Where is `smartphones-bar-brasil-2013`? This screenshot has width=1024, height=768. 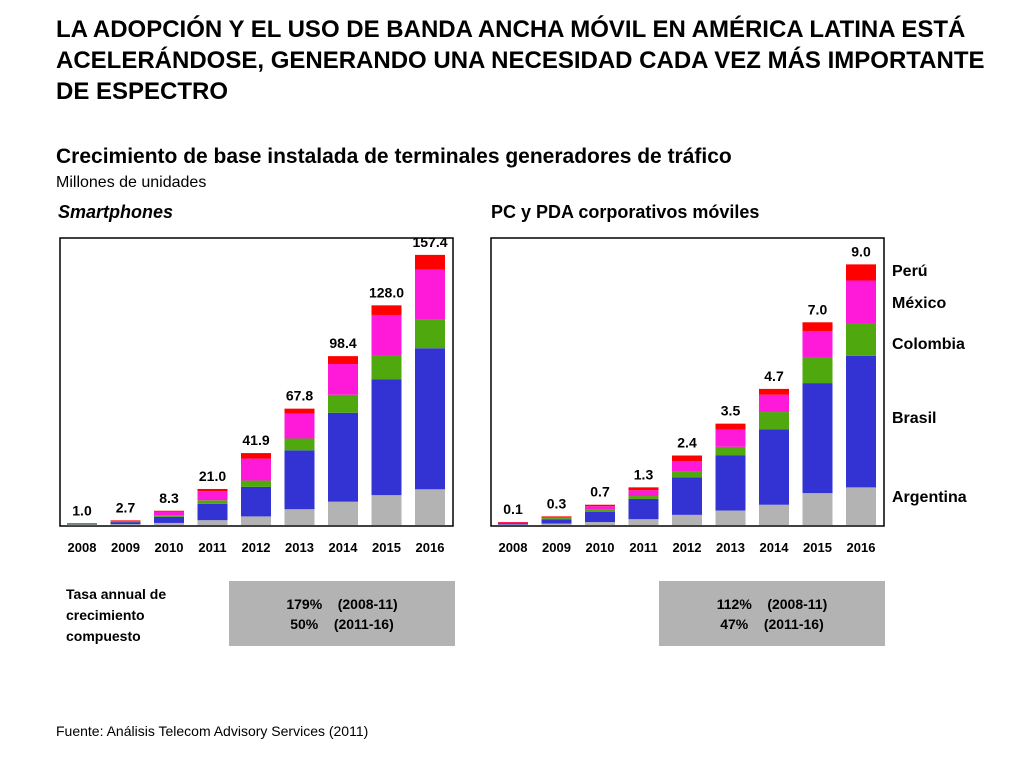 smartphones-bar-brasil-2013 is located at coordinates (299, 480).